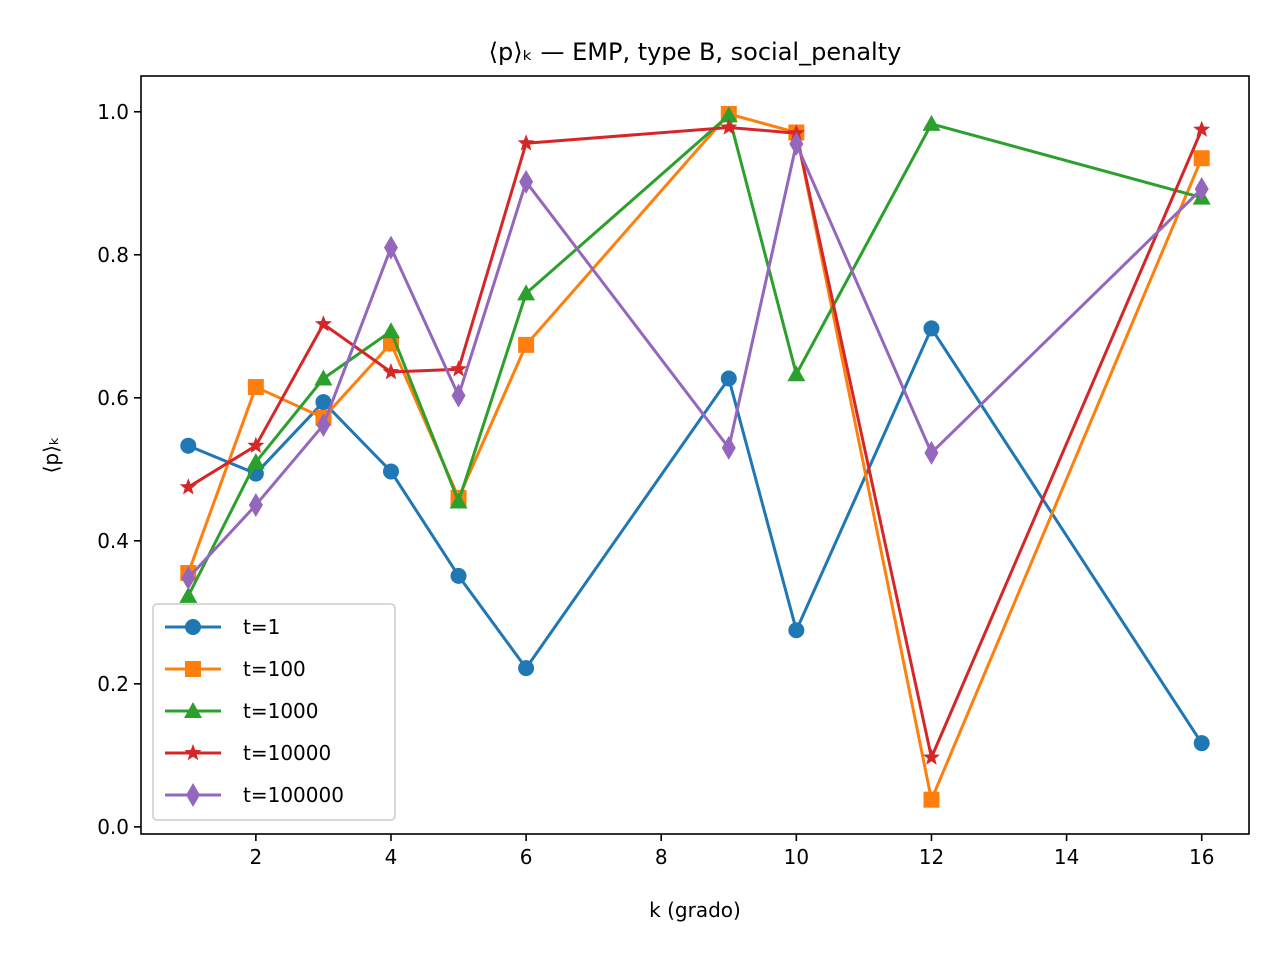 The image size is (1280, 960). Describe the element at coordinates (222, 627) in the screenshot. I see `legend-item: t=1` at that location.